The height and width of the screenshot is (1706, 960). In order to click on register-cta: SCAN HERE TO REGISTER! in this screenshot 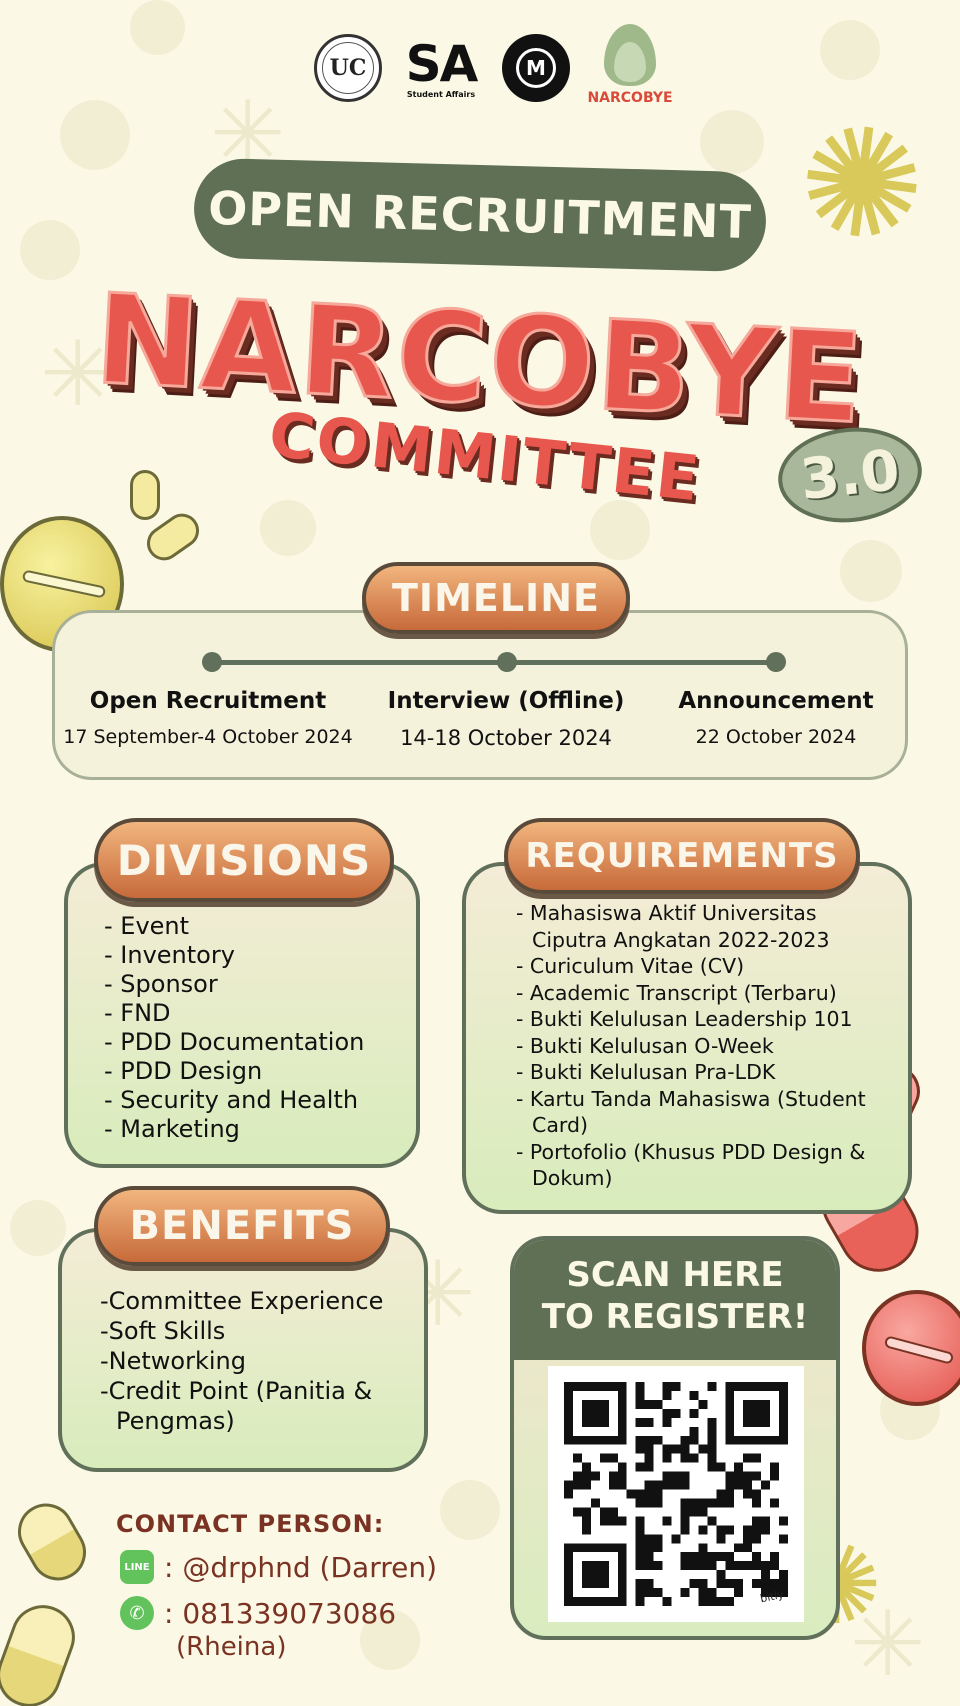, I will do `click(675, 1296)`.